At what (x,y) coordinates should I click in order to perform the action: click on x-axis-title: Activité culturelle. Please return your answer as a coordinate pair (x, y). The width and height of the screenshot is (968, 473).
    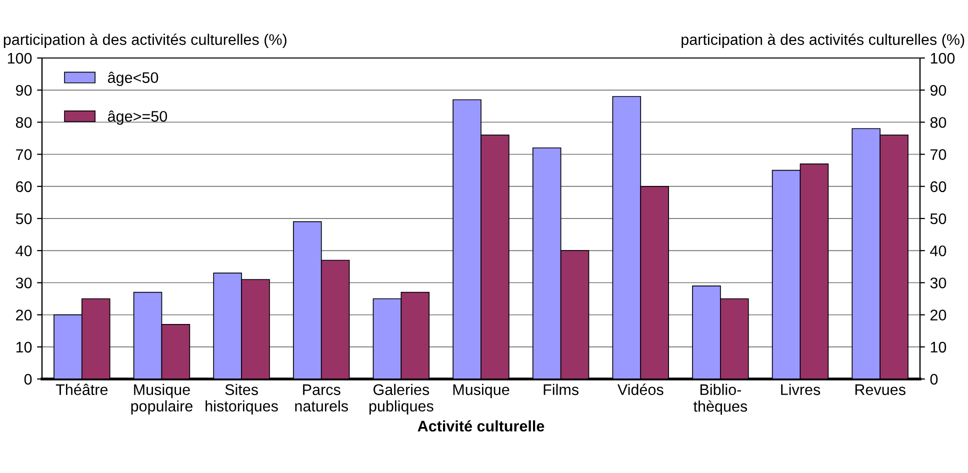
    Looking at the image, I should click on (481, 426).